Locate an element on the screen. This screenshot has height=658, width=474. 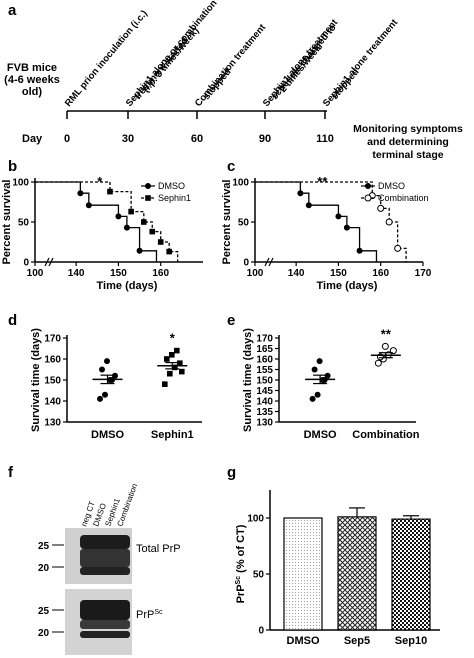
y-axis-label: PrPSc (% of CT) is located at coordinates (241, 563).